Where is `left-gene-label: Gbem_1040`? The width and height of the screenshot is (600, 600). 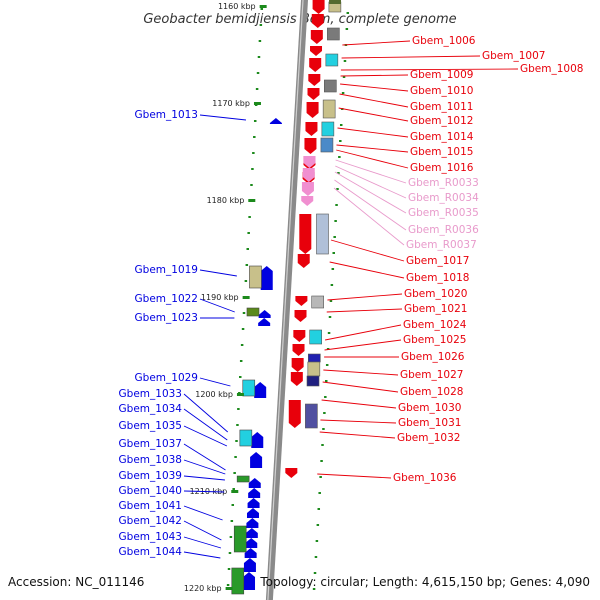 left-gene-label: Gbem_1040 is located at coordinates (150, 491).